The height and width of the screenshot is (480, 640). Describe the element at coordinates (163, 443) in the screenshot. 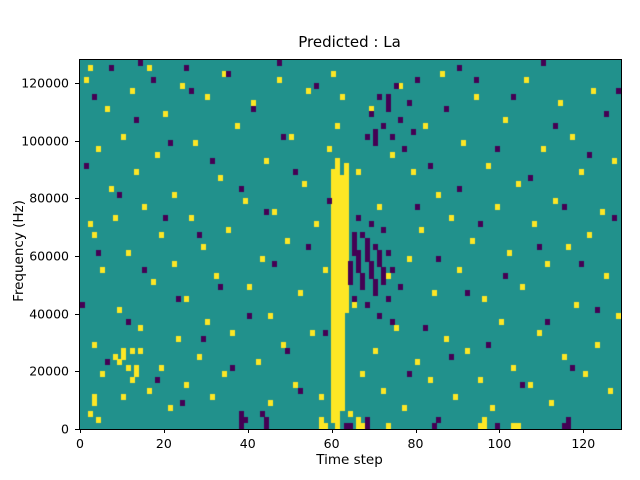

I see `x-tick-label: 20` at that location.